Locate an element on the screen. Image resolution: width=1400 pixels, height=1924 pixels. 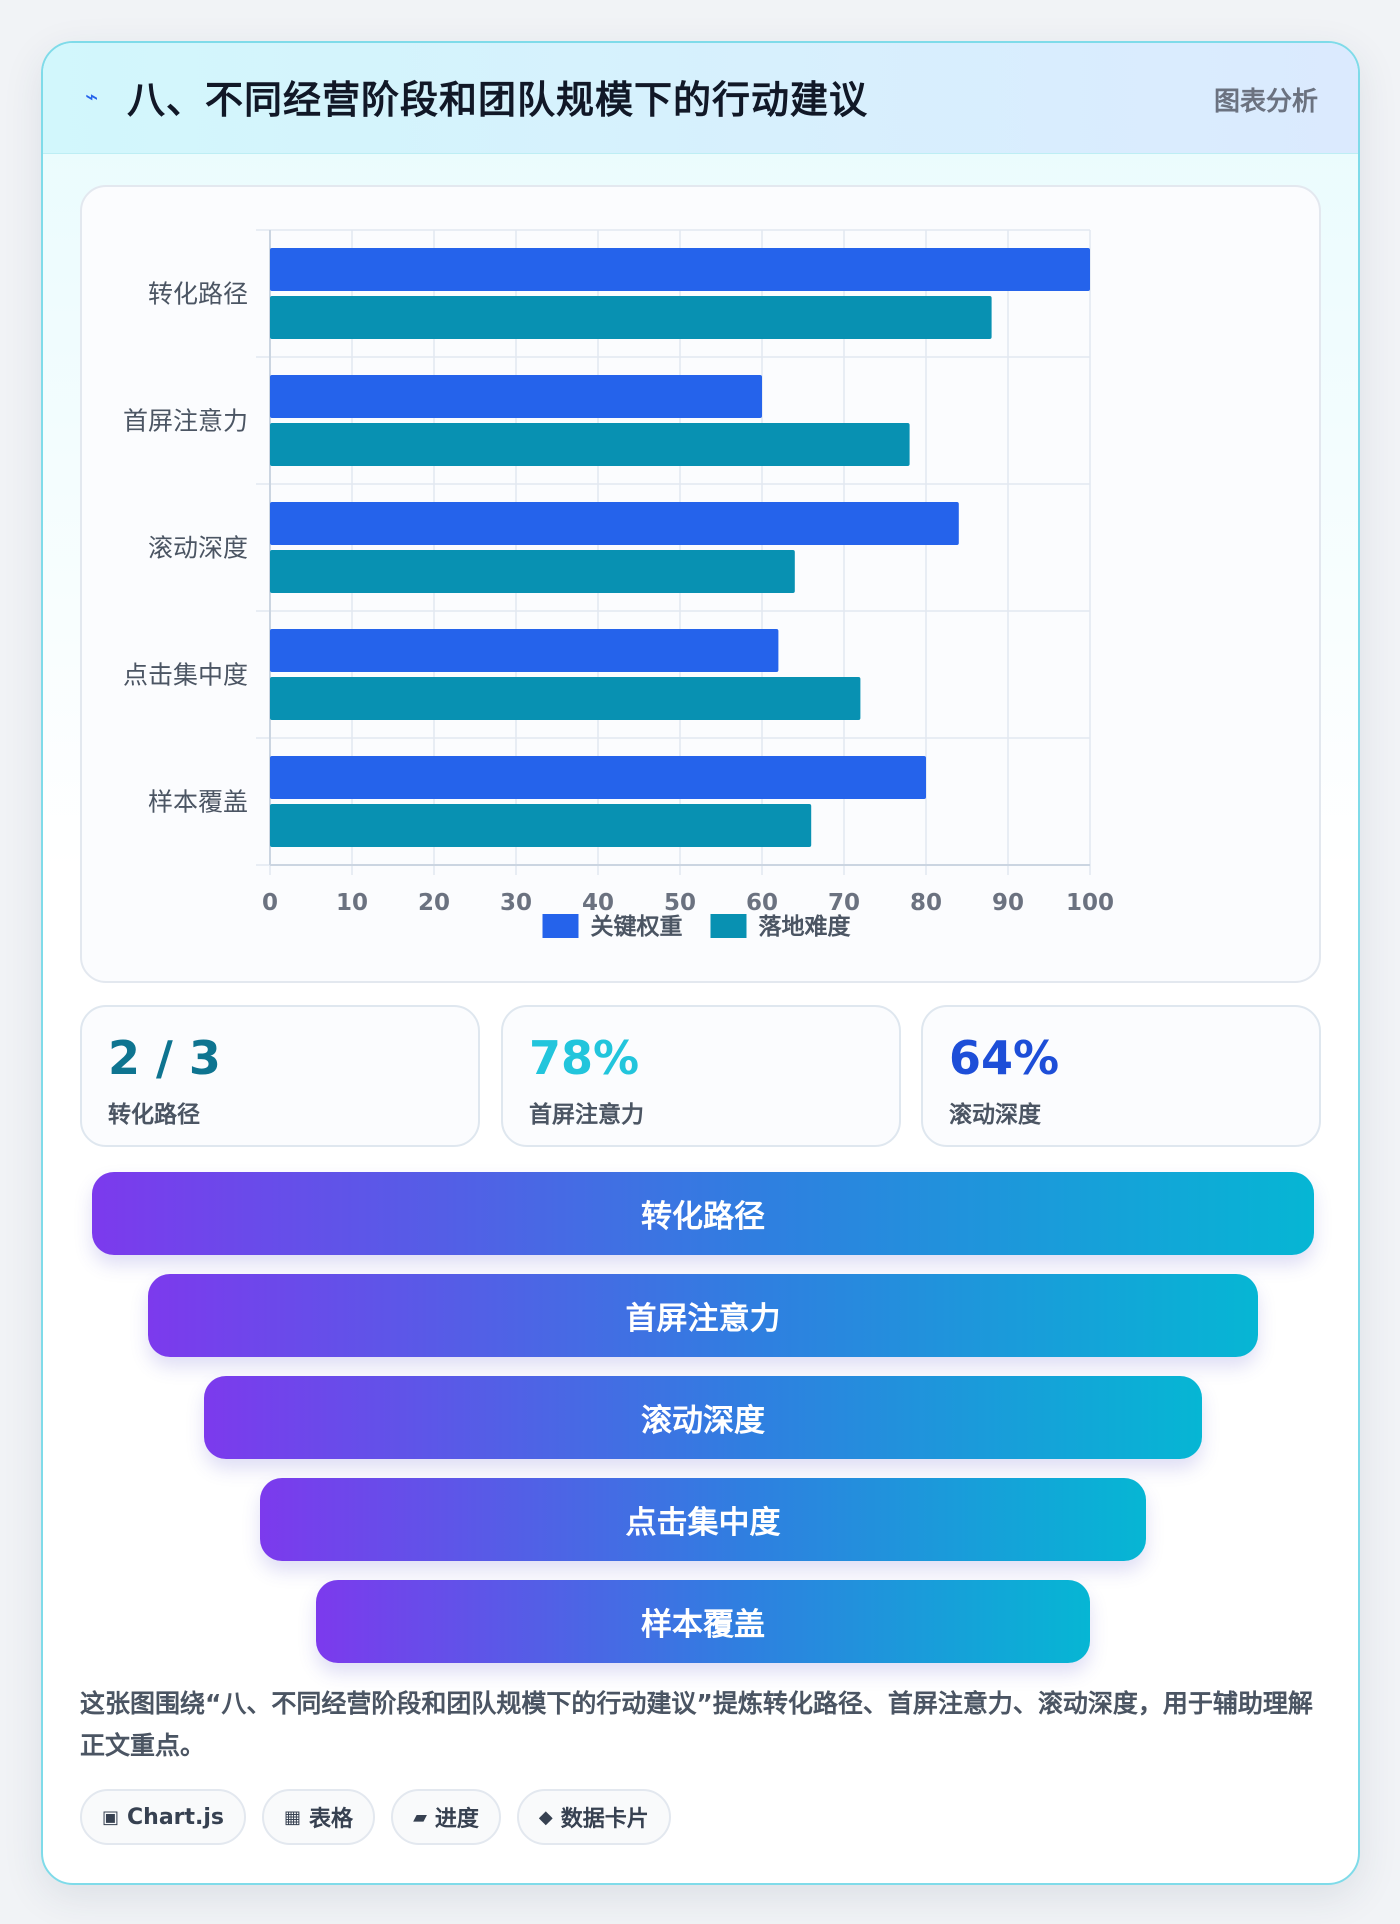
x-tick-label: 100 is located at coordinates (1090, 903).